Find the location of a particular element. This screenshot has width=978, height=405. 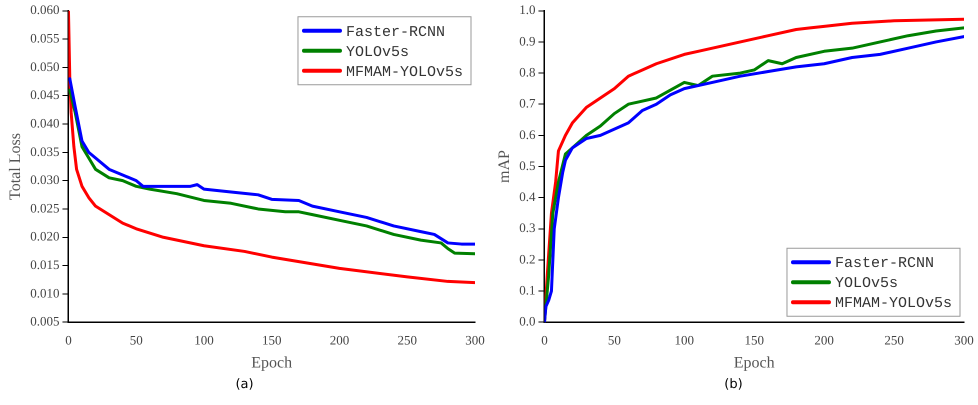

y-tick-label: 0.015 is located at coordinates (45, 264).